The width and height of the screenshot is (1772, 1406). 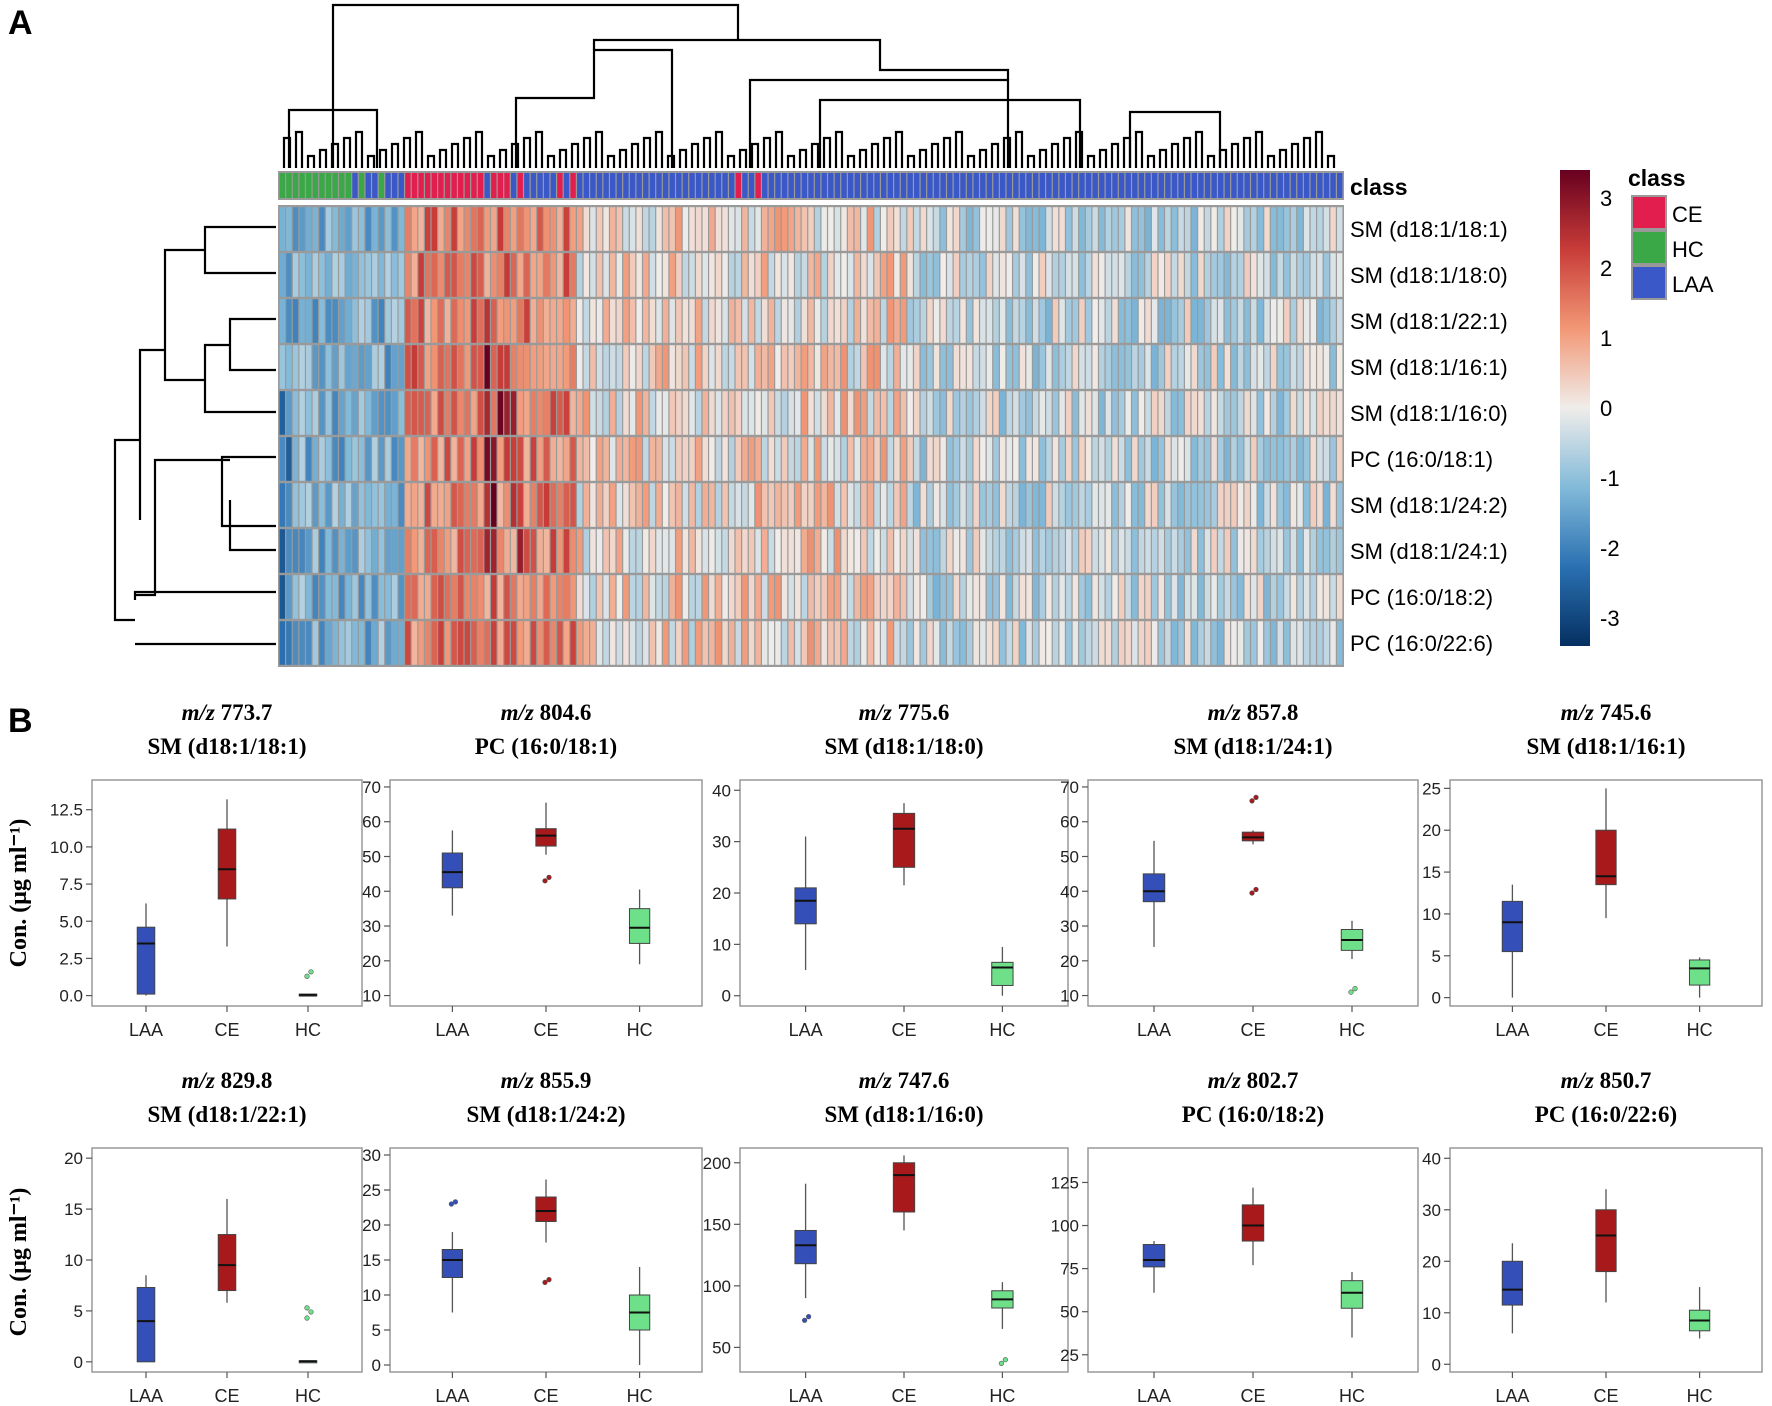 What do you see at coordinates (717, 1224) in the screenshot?
I see `y-tick-label: 150` at bounding box center [717, 1224].